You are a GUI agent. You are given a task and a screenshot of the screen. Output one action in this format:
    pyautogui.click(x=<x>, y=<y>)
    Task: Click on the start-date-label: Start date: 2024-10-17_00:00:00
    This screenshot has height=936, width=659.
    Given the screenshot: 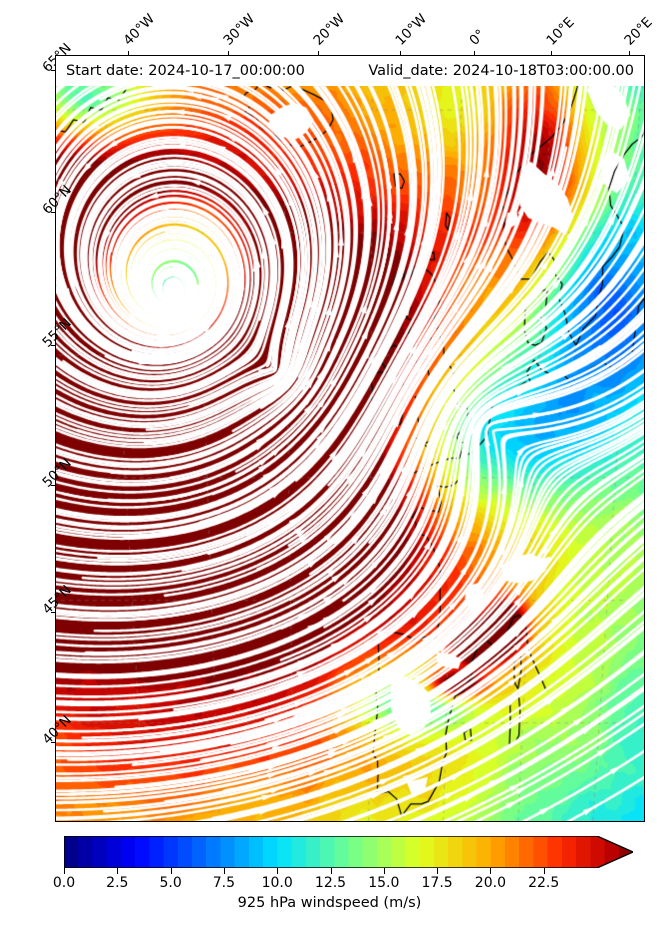 What is the action you would take?
    pyautogui.click(x=185, y=71)
    